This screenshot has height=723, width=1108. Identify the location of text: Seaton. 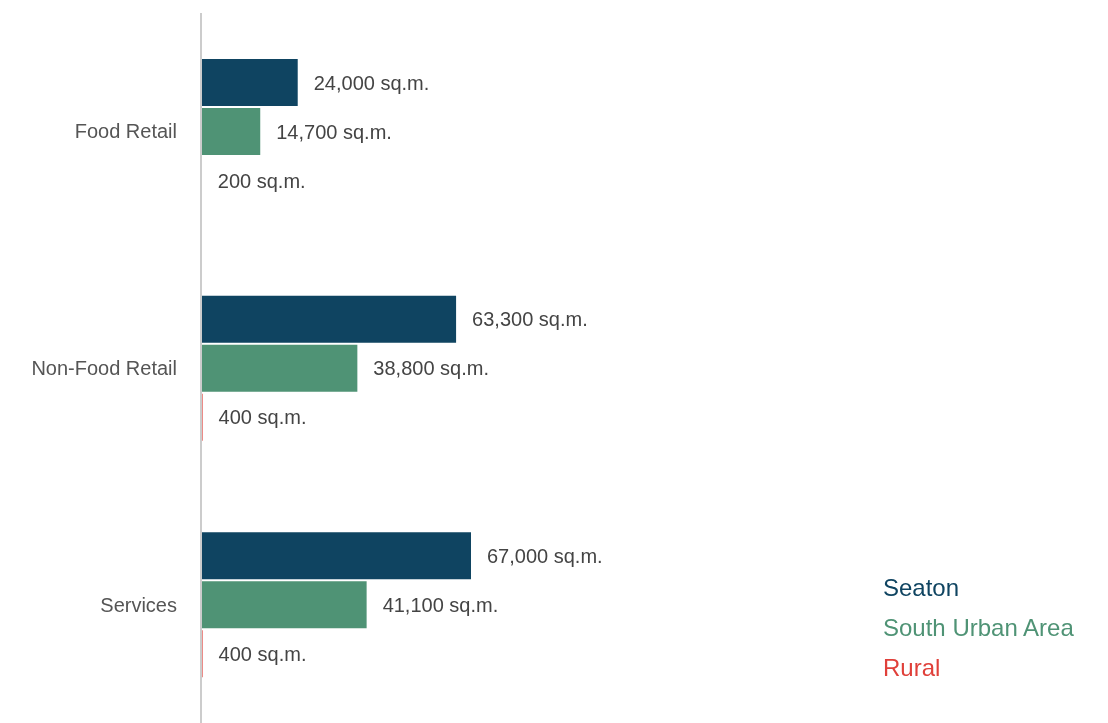
(922, 588).